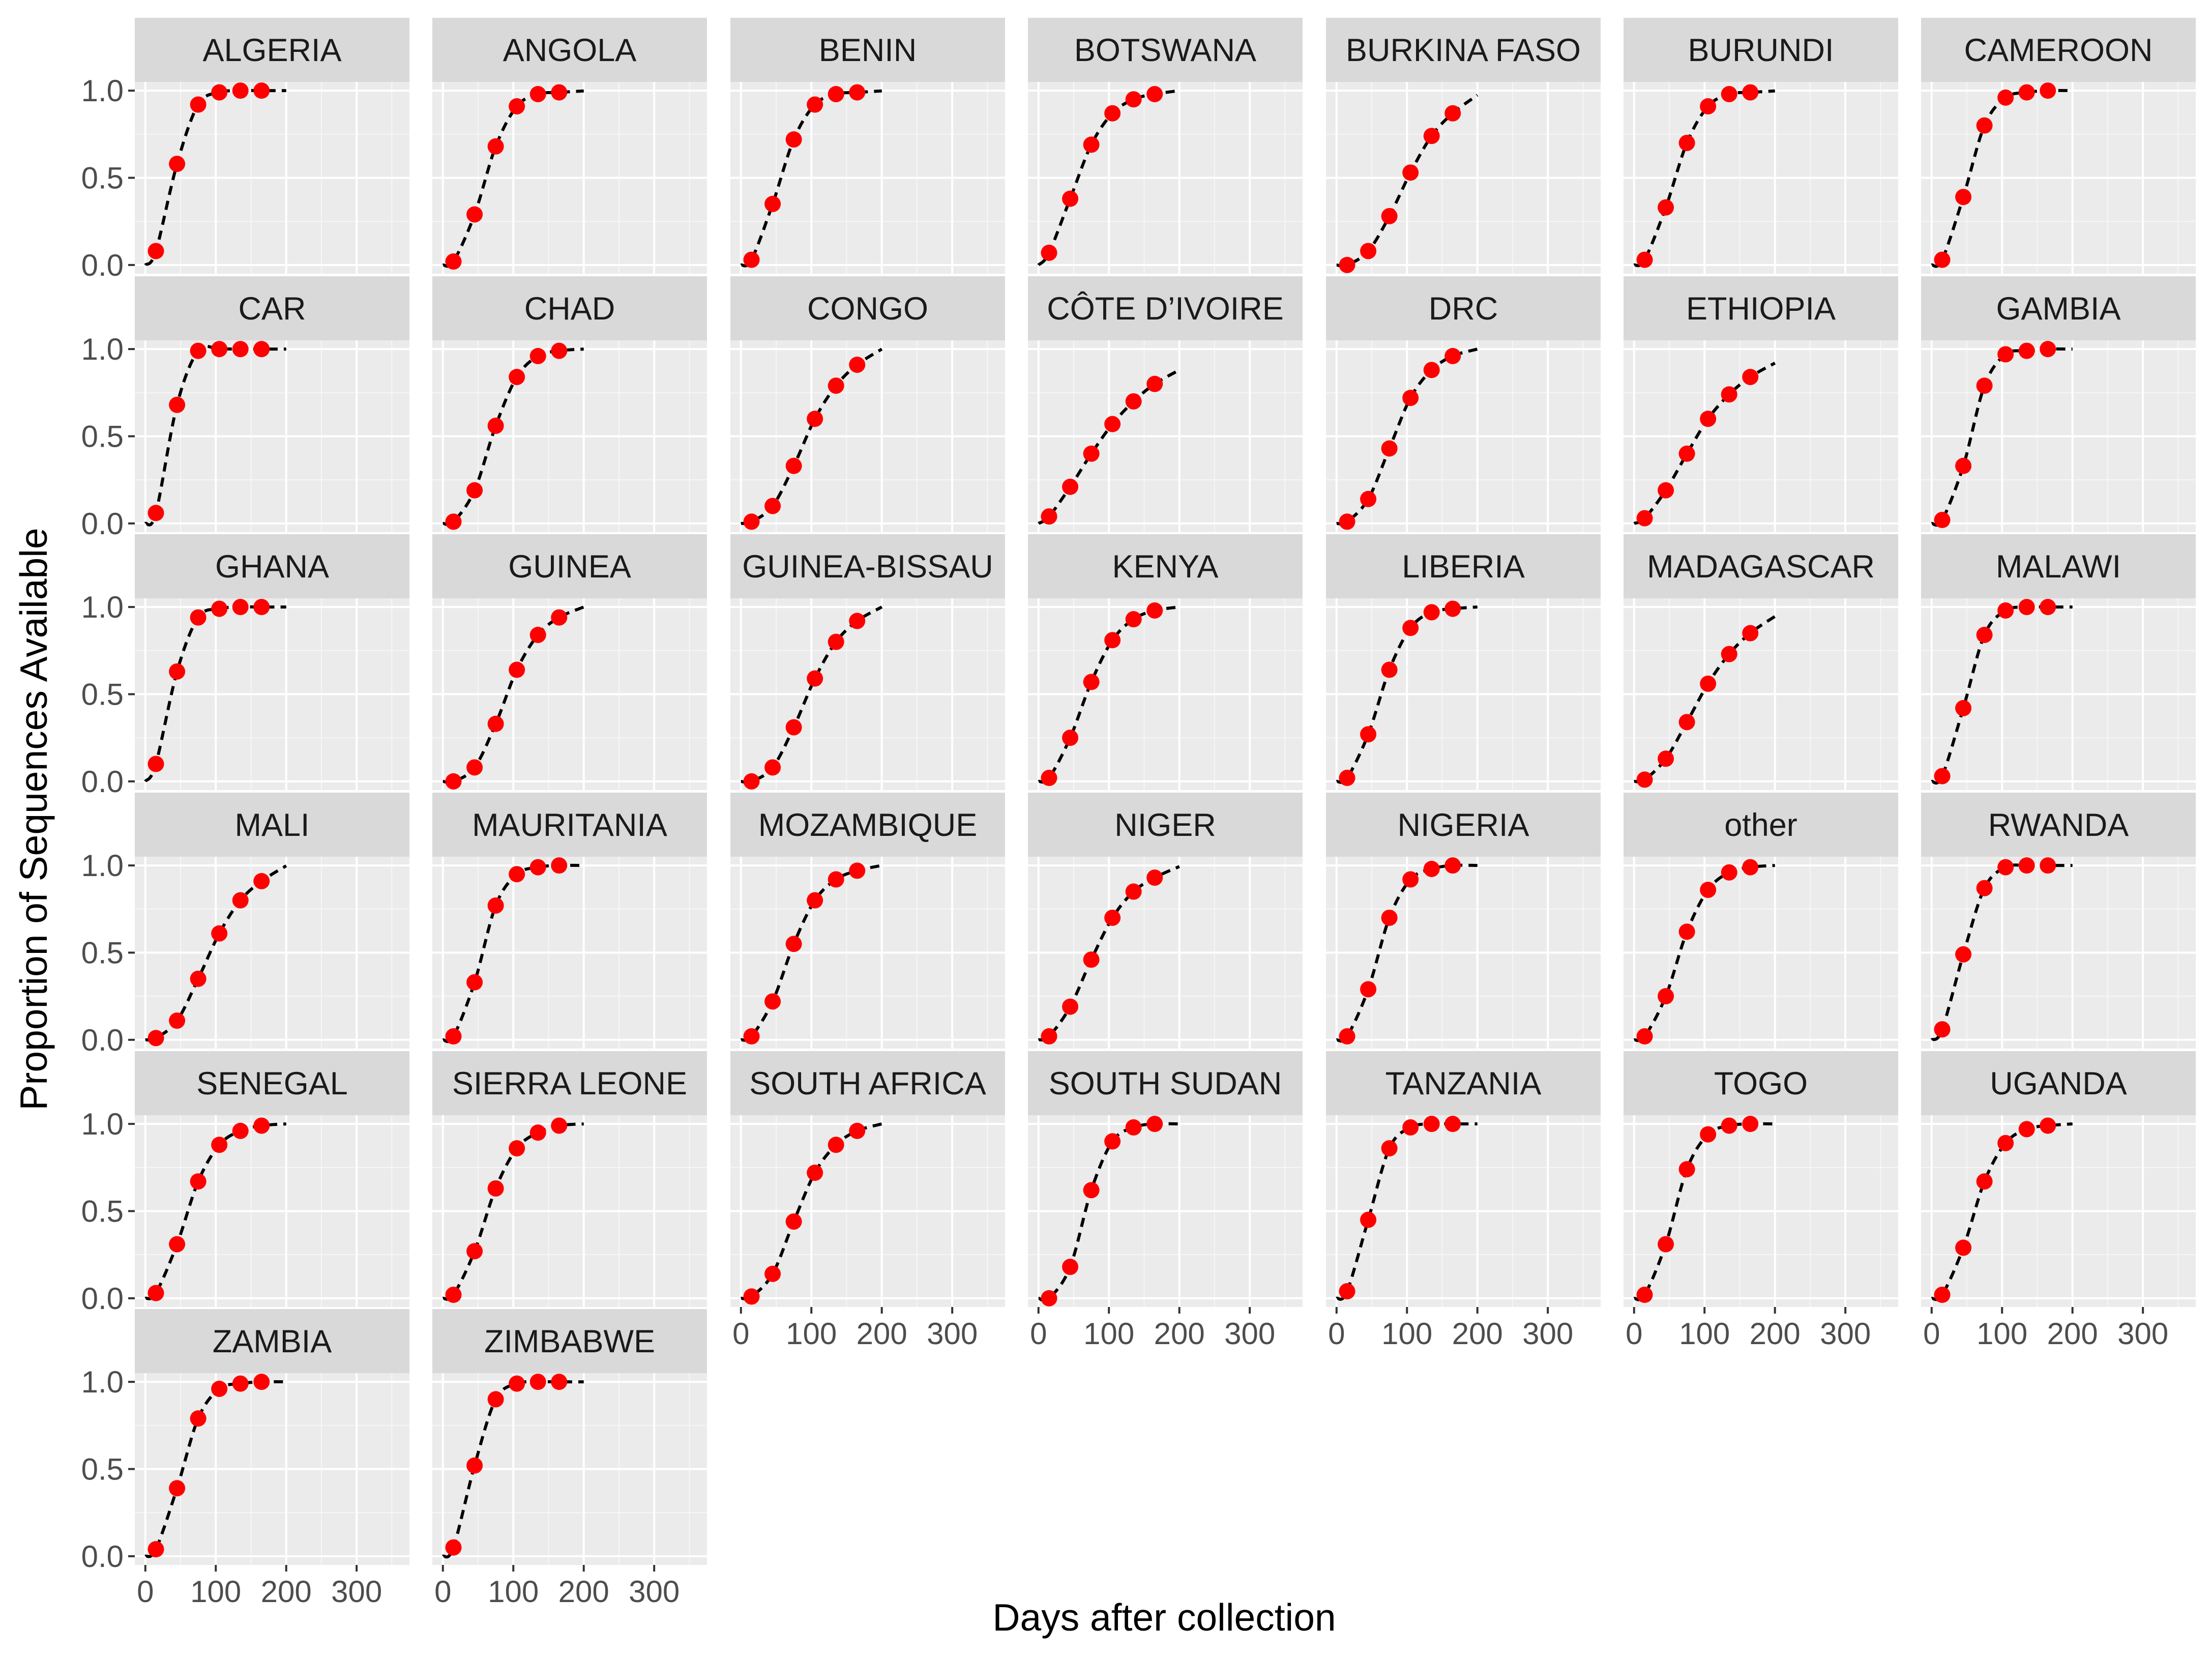  Describe the element at coordinates (1165, 146) in the screenshot. I see `facet-panel: BOTSWANA` at that location.